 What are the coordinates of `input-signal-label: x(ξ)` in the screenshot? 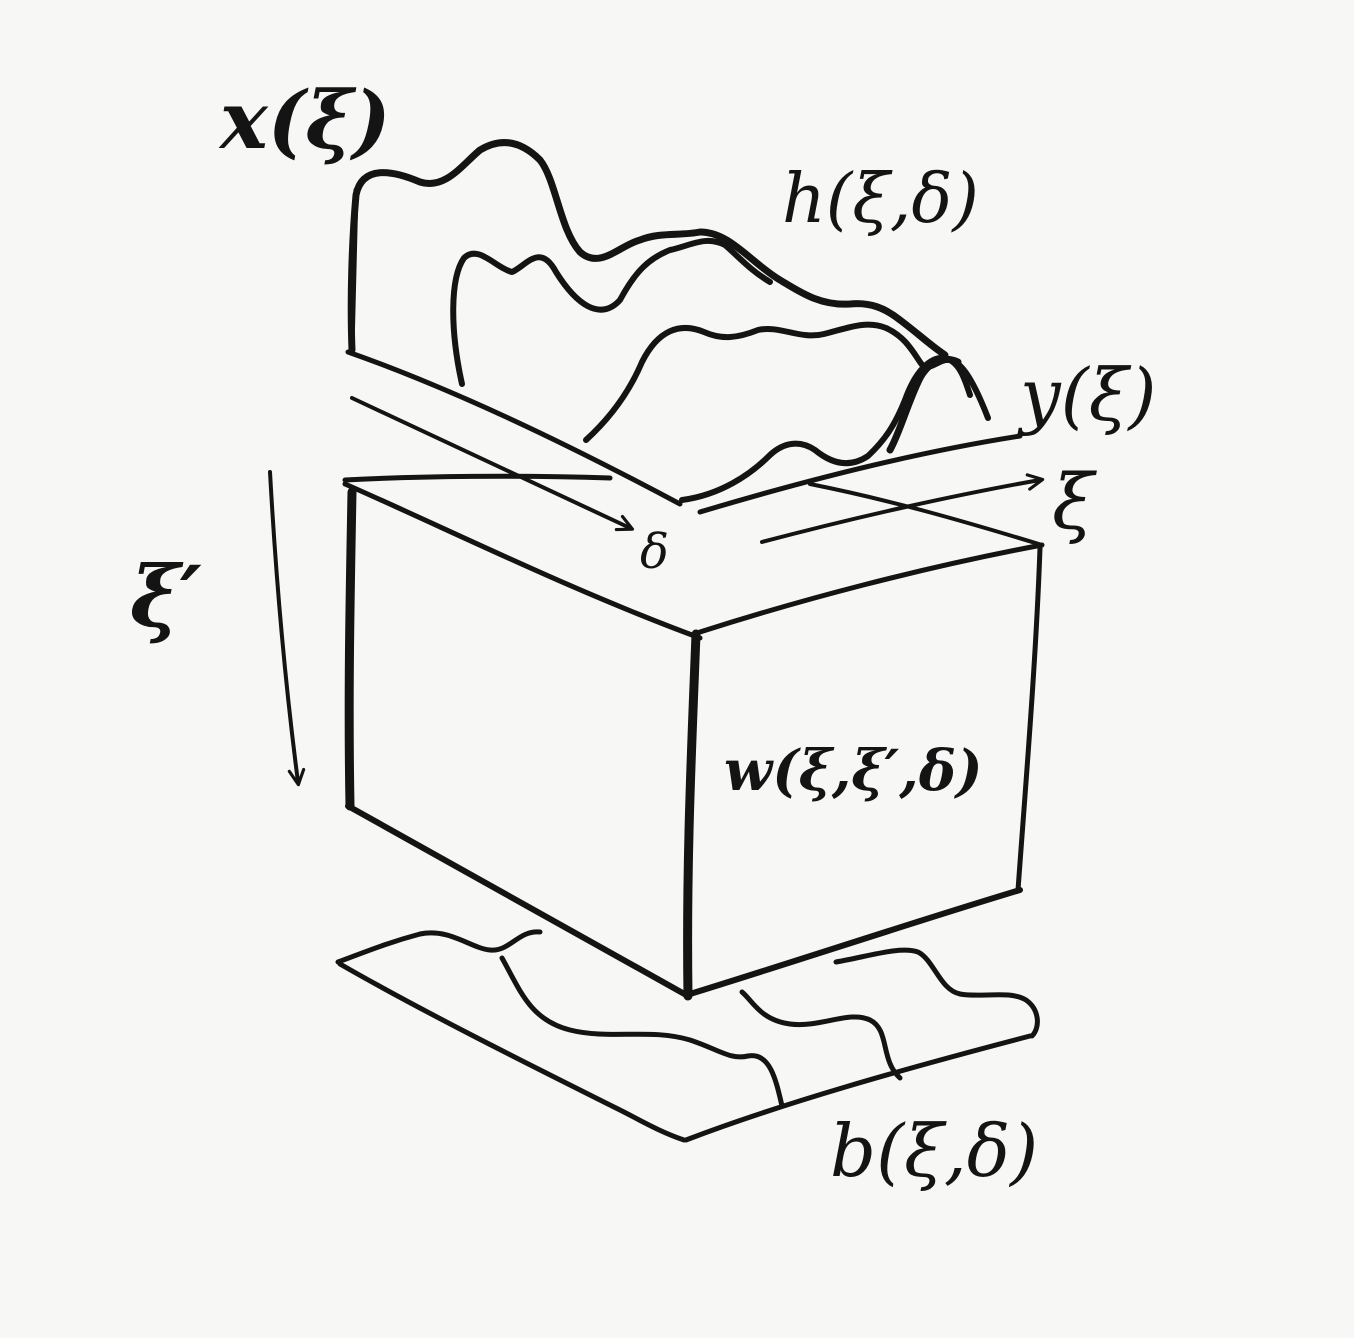 It's located at (304, 120).